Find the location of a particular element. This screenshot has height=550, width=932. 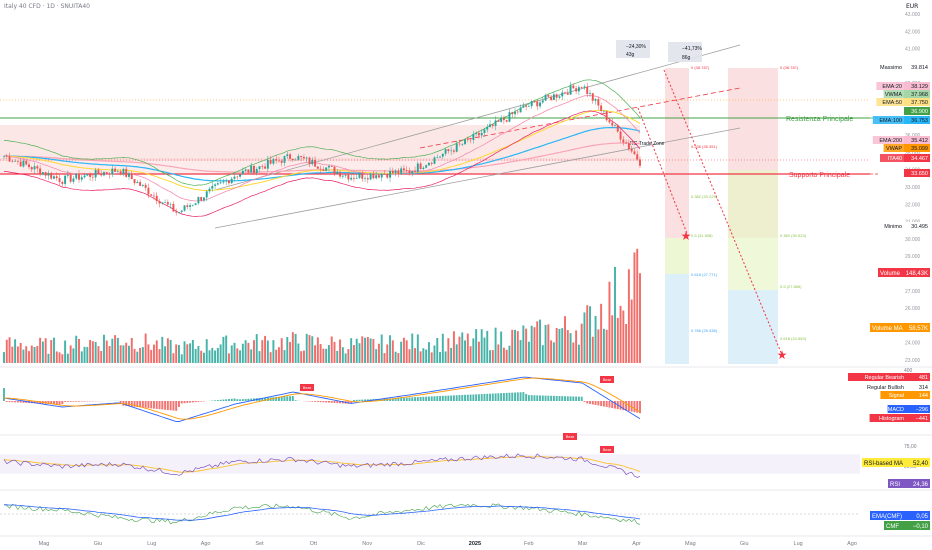

fib-box-left-green is located at coordinates (677, 256).